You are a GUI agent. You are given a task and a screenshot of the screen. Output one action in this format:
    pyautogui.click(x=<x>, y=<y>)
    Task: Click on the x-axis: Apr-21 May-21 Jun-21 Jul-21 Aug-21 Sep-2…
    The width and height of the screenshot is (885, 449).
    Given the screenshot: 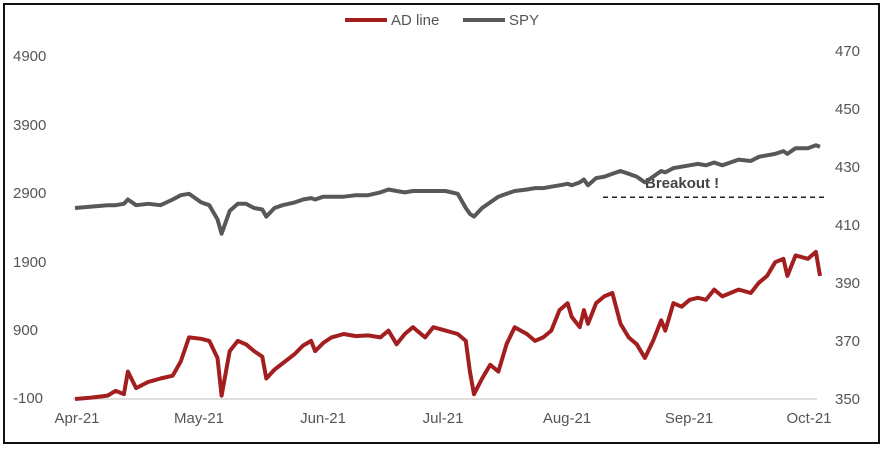 What is the action you would take?
    pyautogui.click(x=442, y=418)
    